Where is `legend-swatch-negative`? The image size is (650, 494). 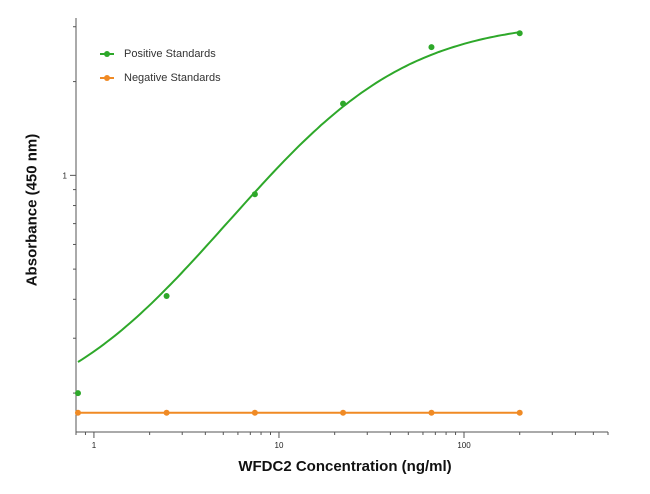 legend-swatch-negative is located at coordinates (107, 78).